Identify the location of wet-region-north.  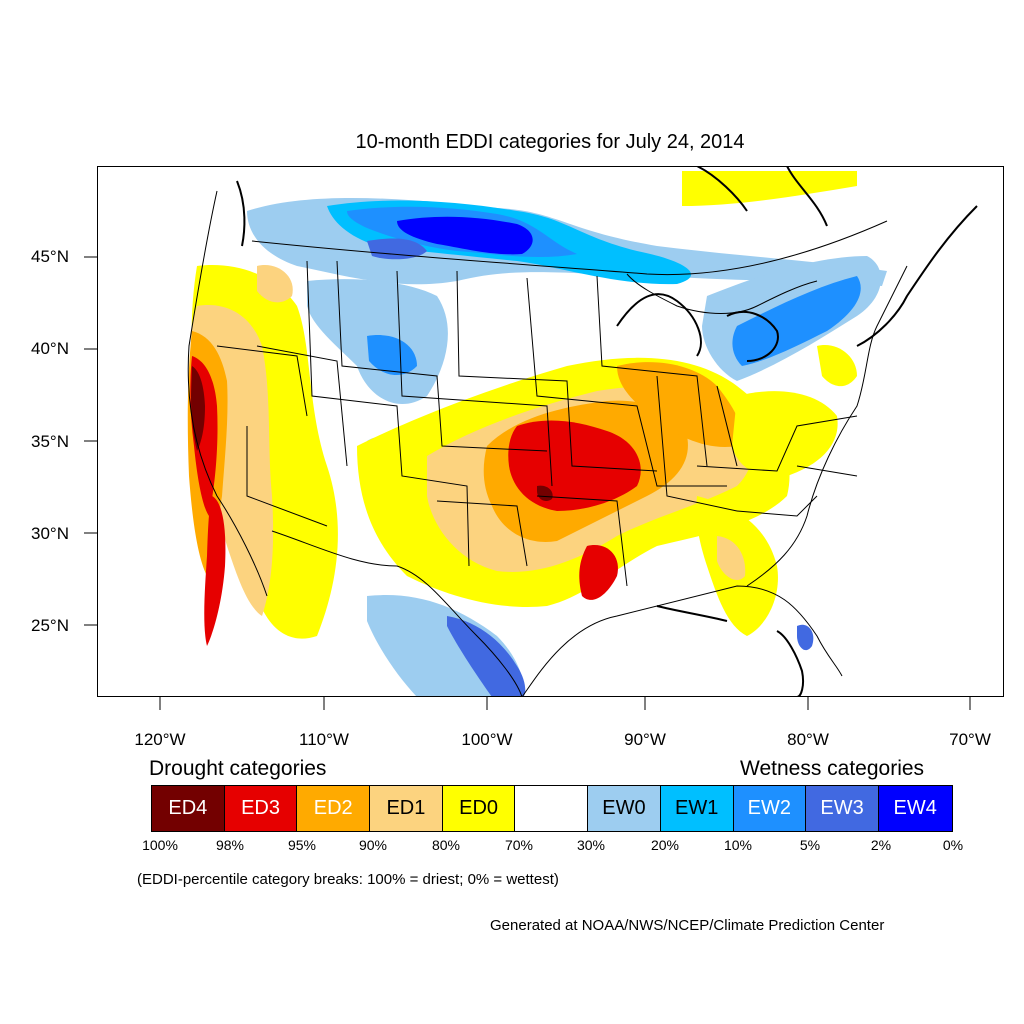
(567, 241).